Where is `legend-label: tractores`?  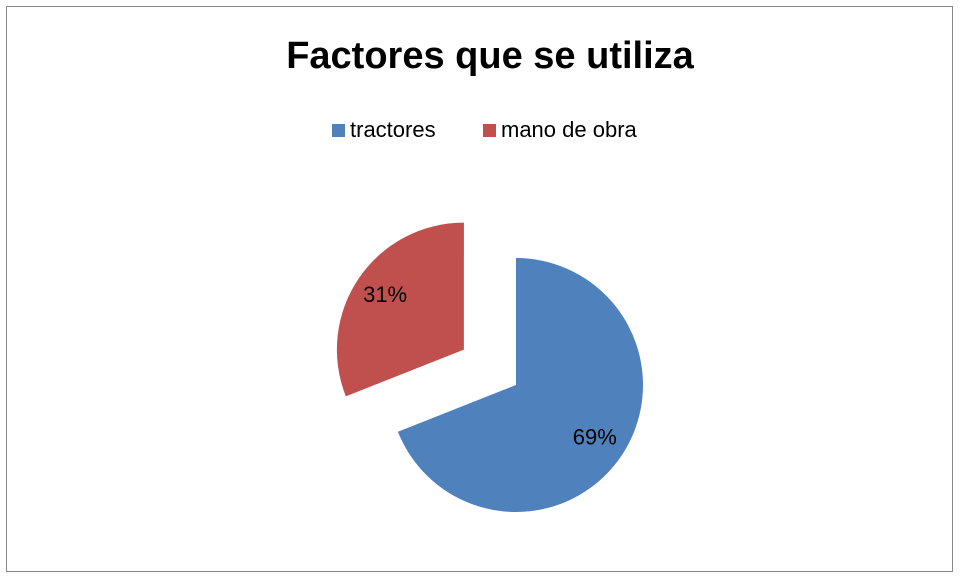
legend-label: tractores is located at coordinates (393, 129).